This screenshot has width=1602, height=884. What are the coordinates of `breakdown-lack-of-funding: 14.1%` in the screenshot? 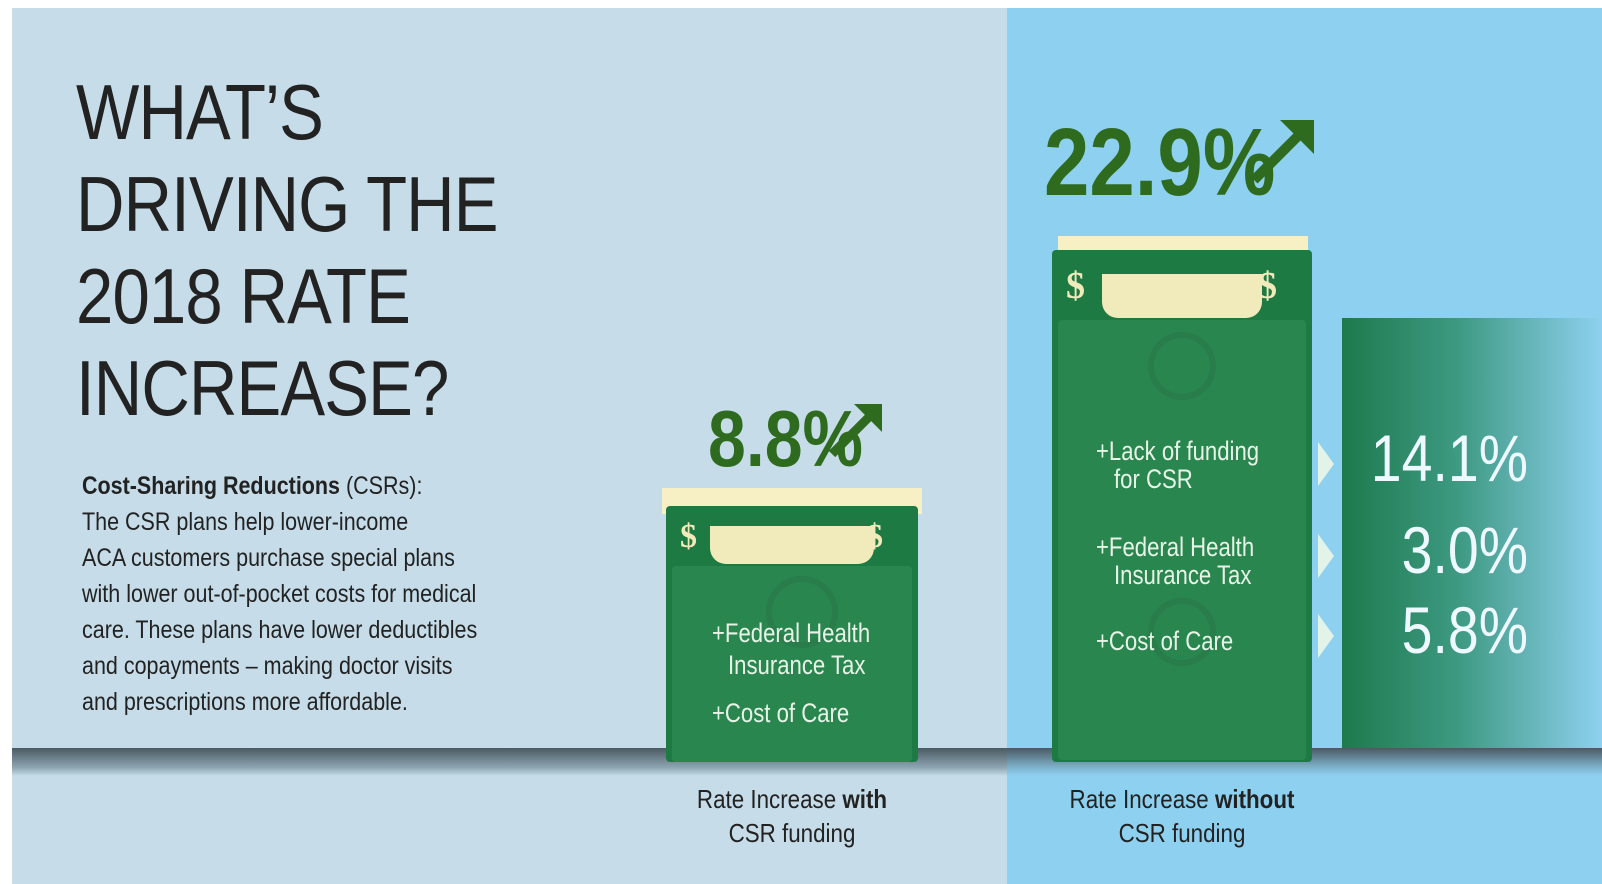 It's located at (1449, 458).